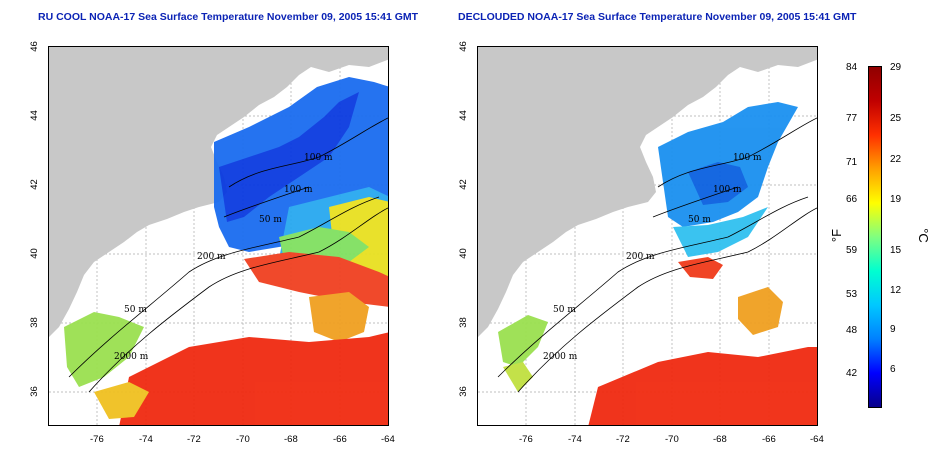  Describe the element at coordinates (852, 294) in the screenshot. I see `colorbar-f-tick: 53` at that location.